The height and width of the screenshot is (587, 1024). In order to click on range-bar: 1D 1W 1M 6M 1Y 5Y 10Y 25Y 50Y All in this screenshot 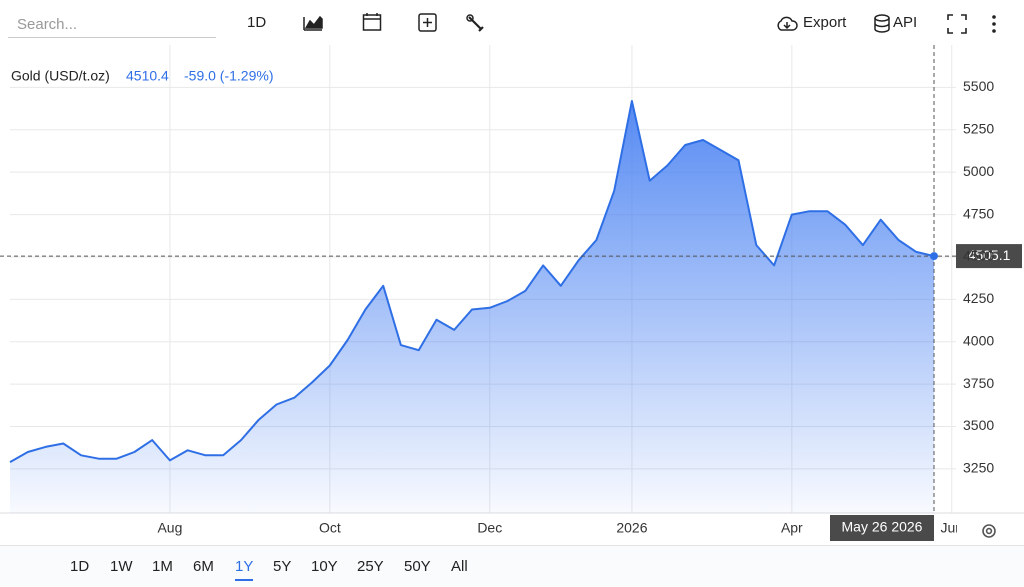, I will do `click(512, 566)`.